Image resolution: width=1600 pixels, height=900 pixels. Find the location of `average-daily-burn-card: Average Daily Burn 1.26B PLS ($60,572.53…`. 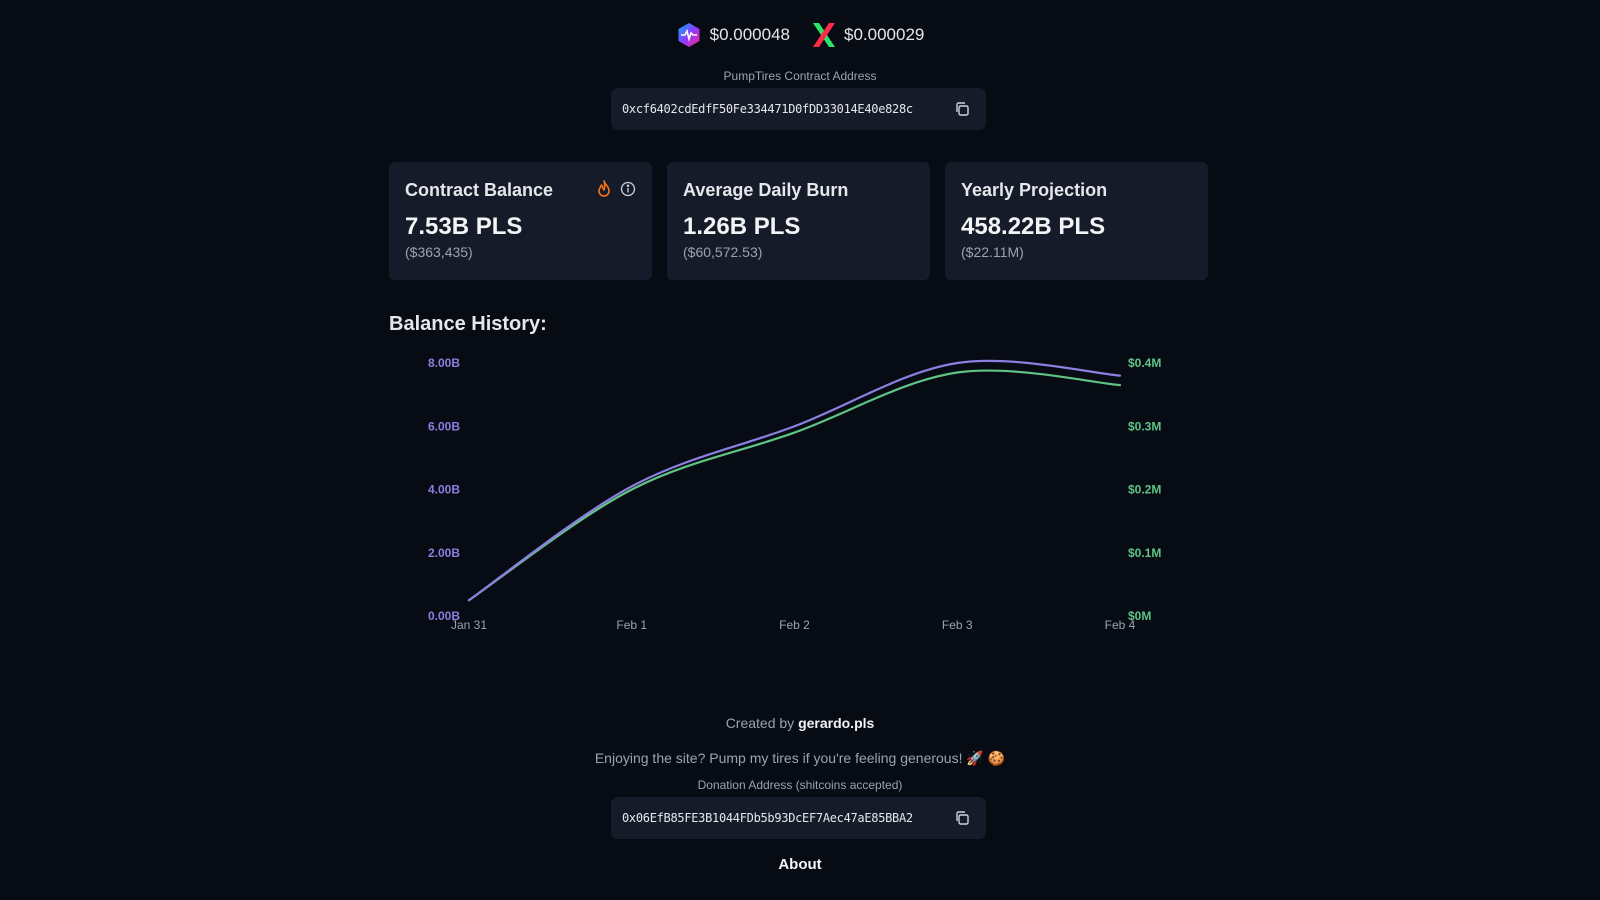

average-daily-burn-card: Average Daily Burn 1.26B PLS ($60,572.53… is located at coordinates (798, 221).